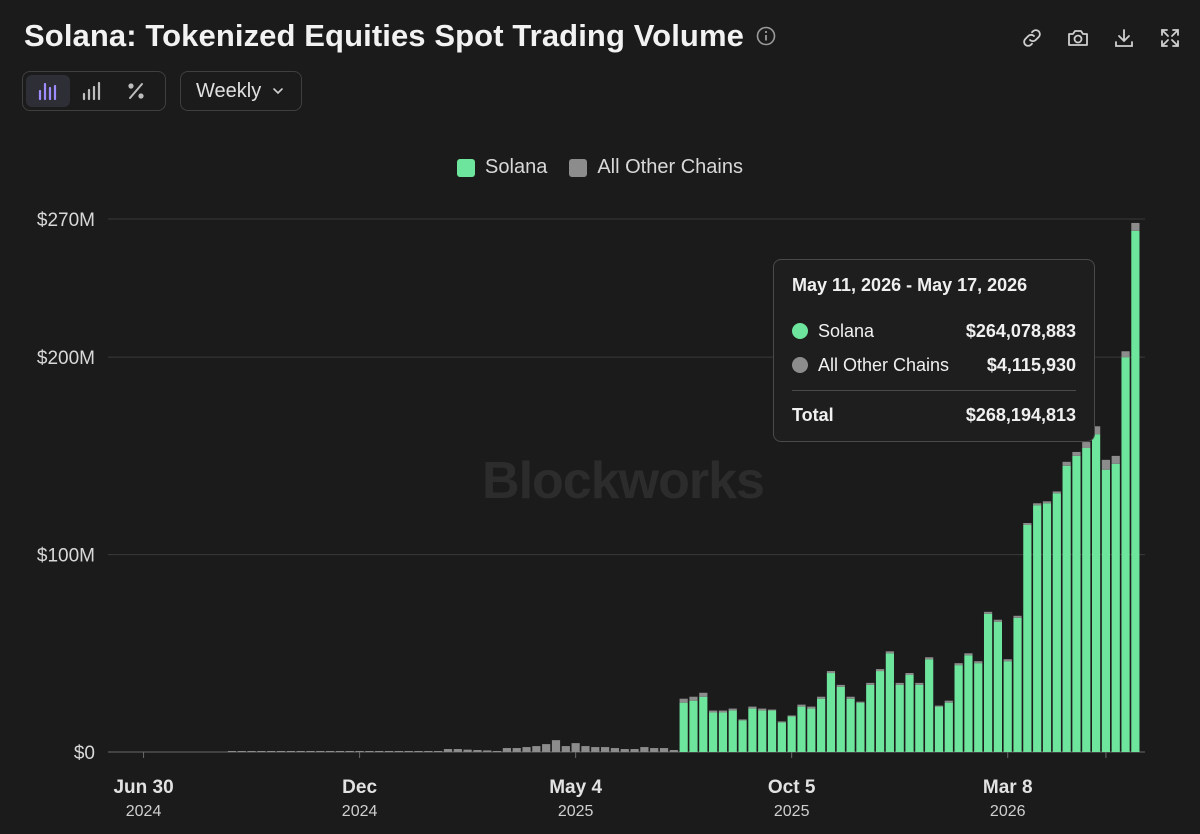 The width and height of the screenshot is (1200, 834). I want to click on legend-item-solana: Solana, so click(502, 167).